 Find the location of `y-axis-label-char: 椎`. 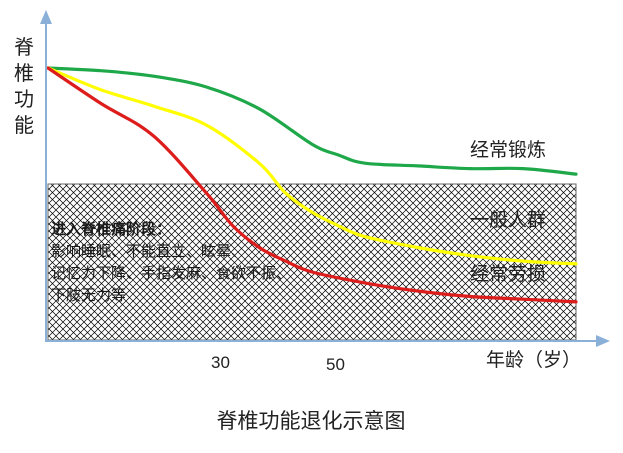

y-axis-label-char: 椎 is located at coordinates (24, 73).